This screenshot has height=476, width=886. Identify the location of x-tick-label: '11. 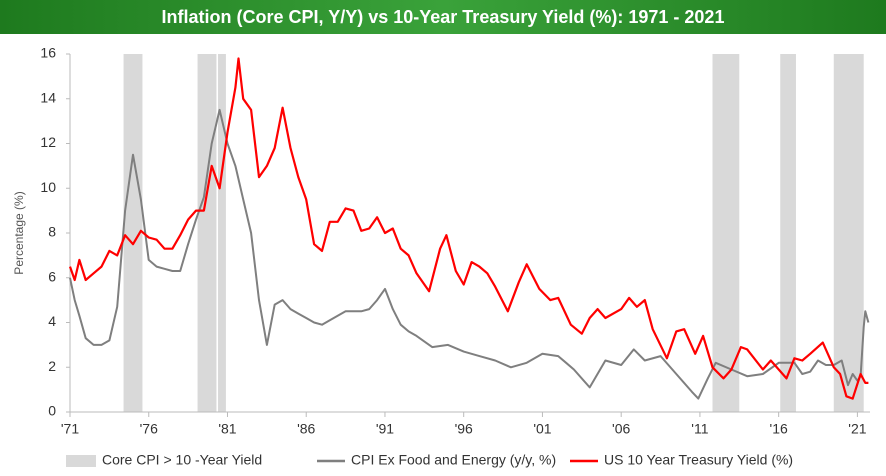
(699, 429).